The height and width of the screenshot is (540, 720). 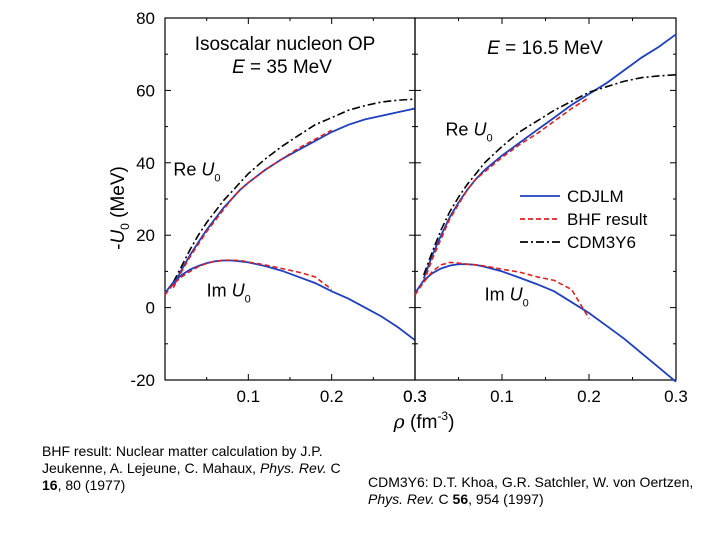 What do you see at coordinates (502, 396) in the screenshot?
I see `right-xtick-label: 0.1` at bounding box center [502, 396].